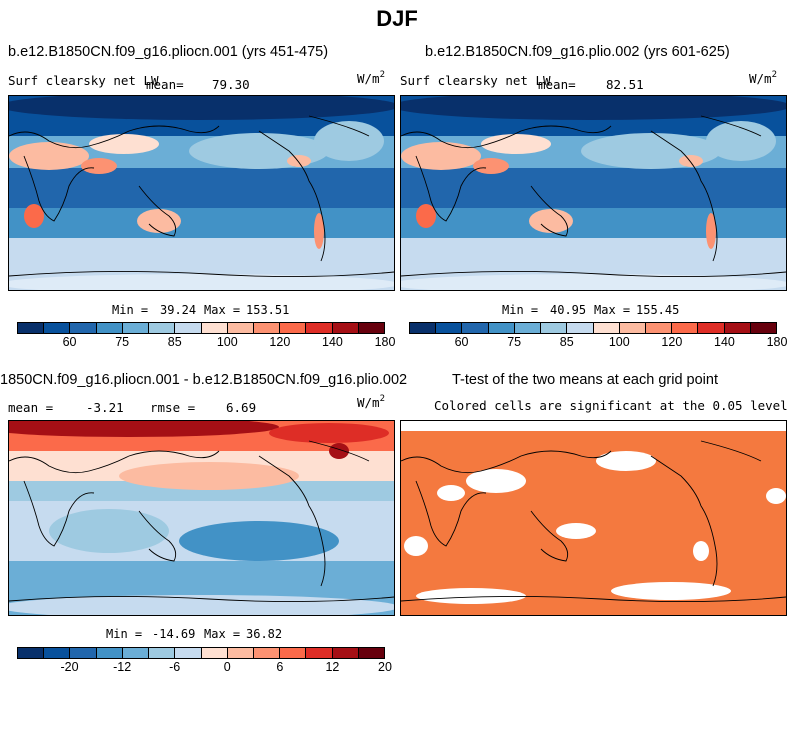 This screenshot has width=794, height=733. What do you see at coordinates (201, 222) in the screenshot?
I see `panel1-mid-south` at bounding box center [201, 222].